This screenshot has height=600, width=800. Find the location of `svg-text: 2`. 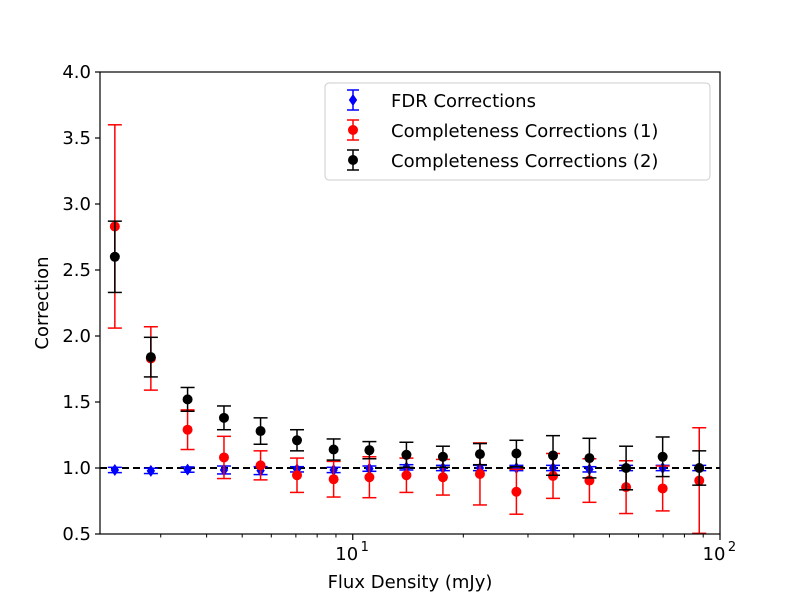

svg-text: 2 is located at coordinates (732, 547).